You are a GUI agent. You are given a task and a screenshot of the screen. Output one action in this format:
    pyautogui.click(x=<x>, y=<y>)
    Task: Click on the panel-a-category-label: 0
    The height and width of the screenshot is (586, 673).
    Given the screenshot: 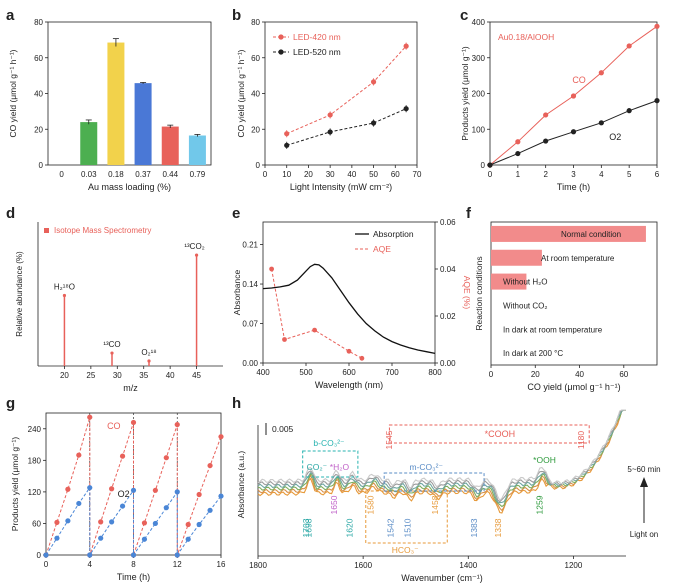 What is the action you would take?
    pyautogui.click(x=61, y=174)
    